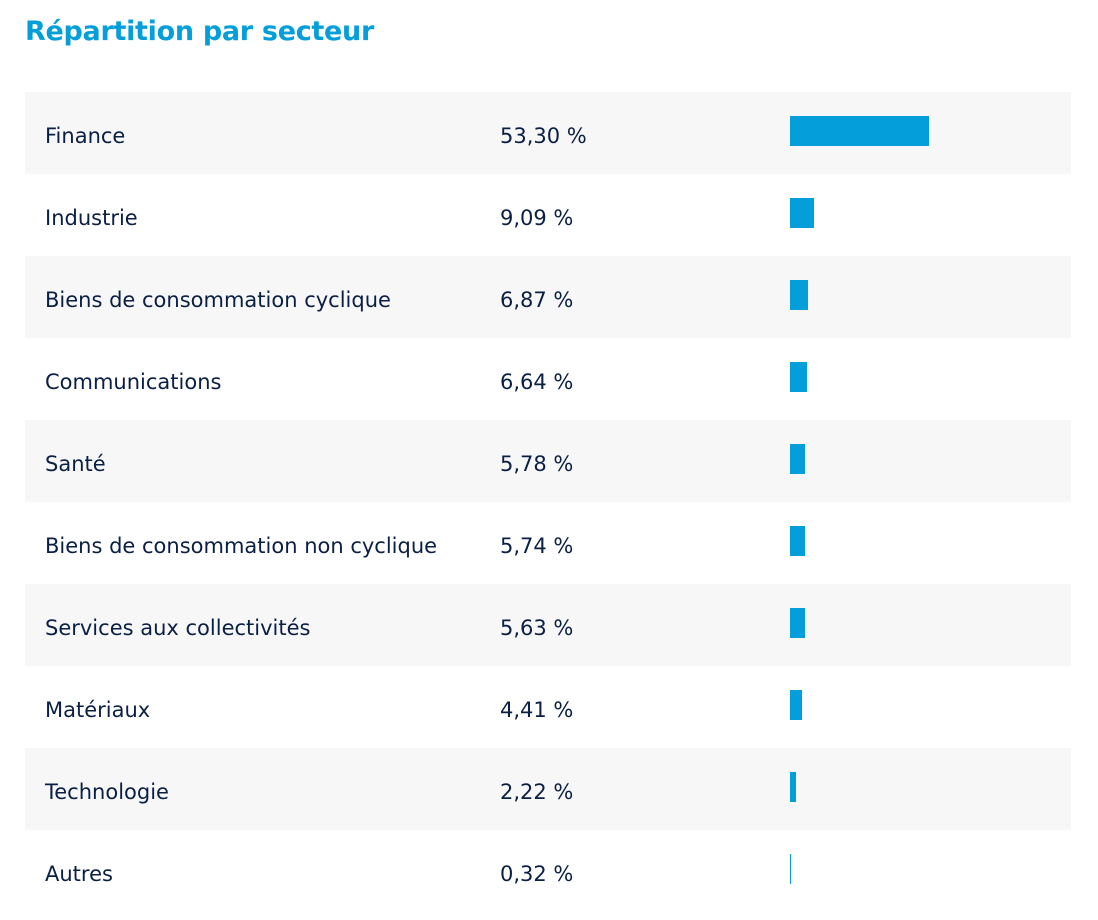  Describe the element at coordinates (537, 546) in the screenshot. I see `sector-value-label: 5,74 %` at that location.